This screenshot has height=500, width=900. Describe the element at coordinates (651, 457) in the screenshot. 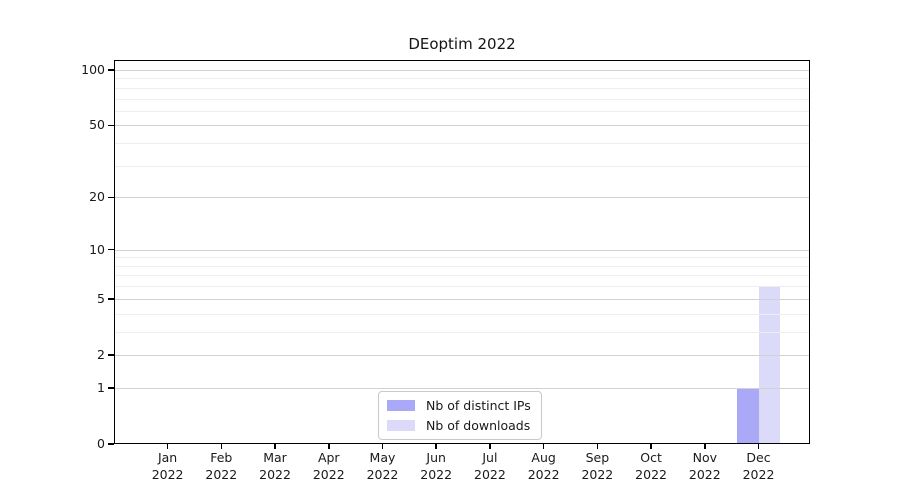

I see `month-label: Oct` at that location.